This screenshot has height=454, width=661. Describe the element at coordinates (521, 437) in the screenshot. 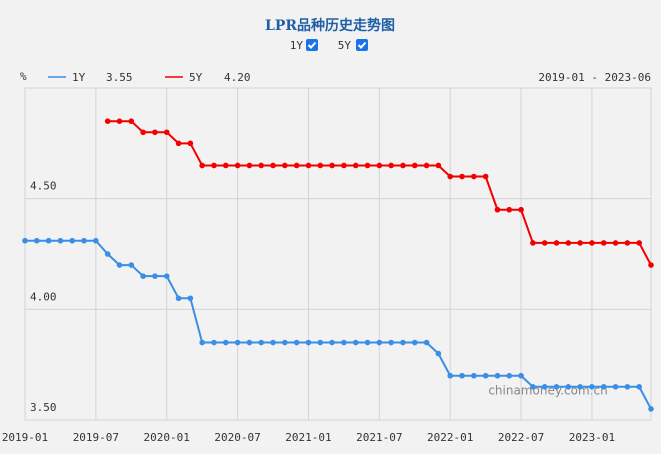

I see `x-tick-label: 2022-07` at that location.